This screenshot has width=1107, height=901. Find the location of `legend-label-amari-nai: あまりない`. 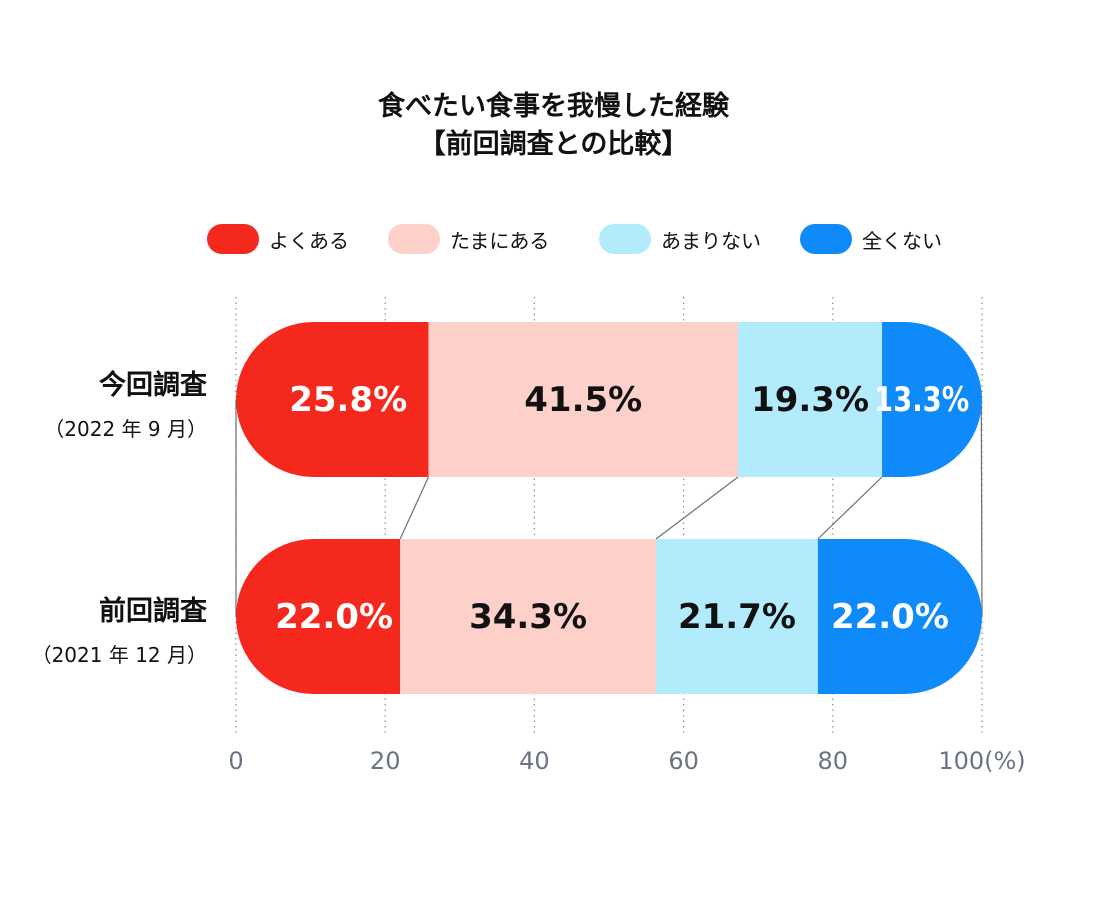

legend-label-amari-nai: あまりない is located at coordinates (711, 240).